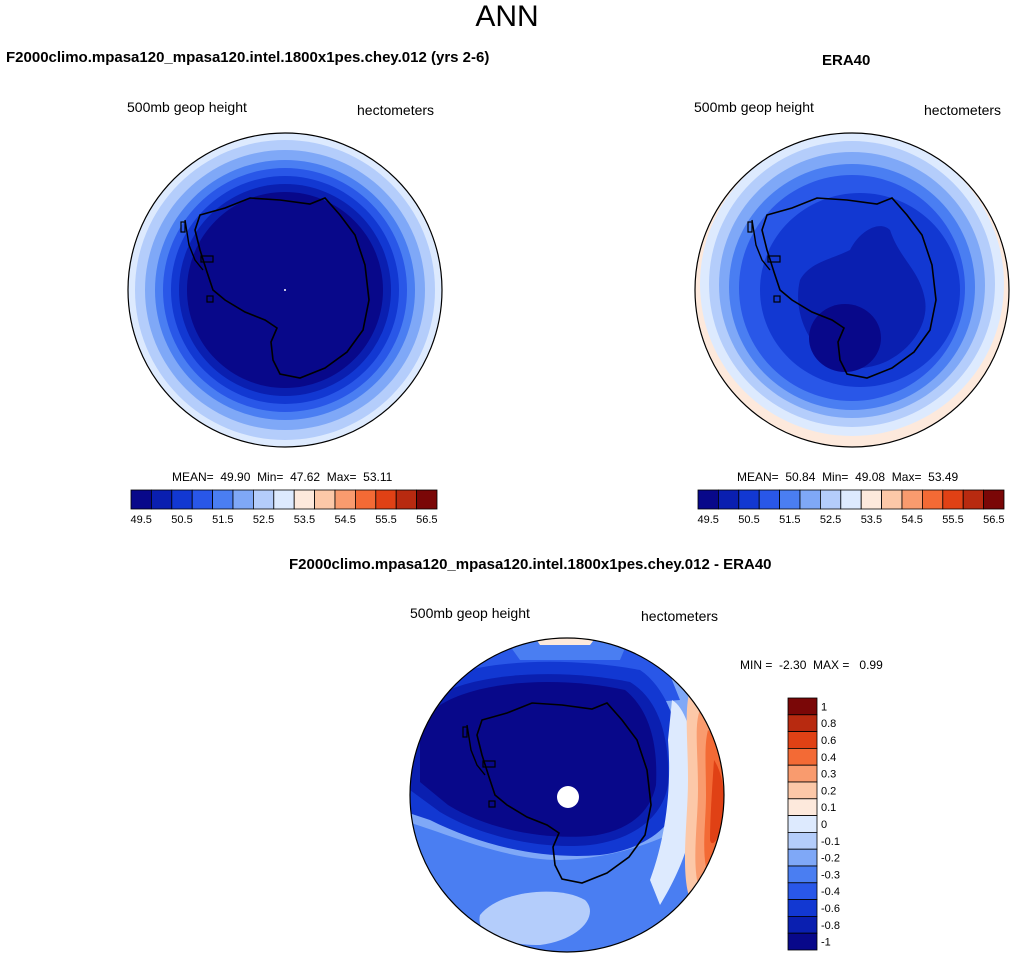 This screenshot has height=960, width=1014. Describe the element at coordinates (952, 520) in the screenshot. I see `panel2-colorbar-tick-label: 55.5` at that location.